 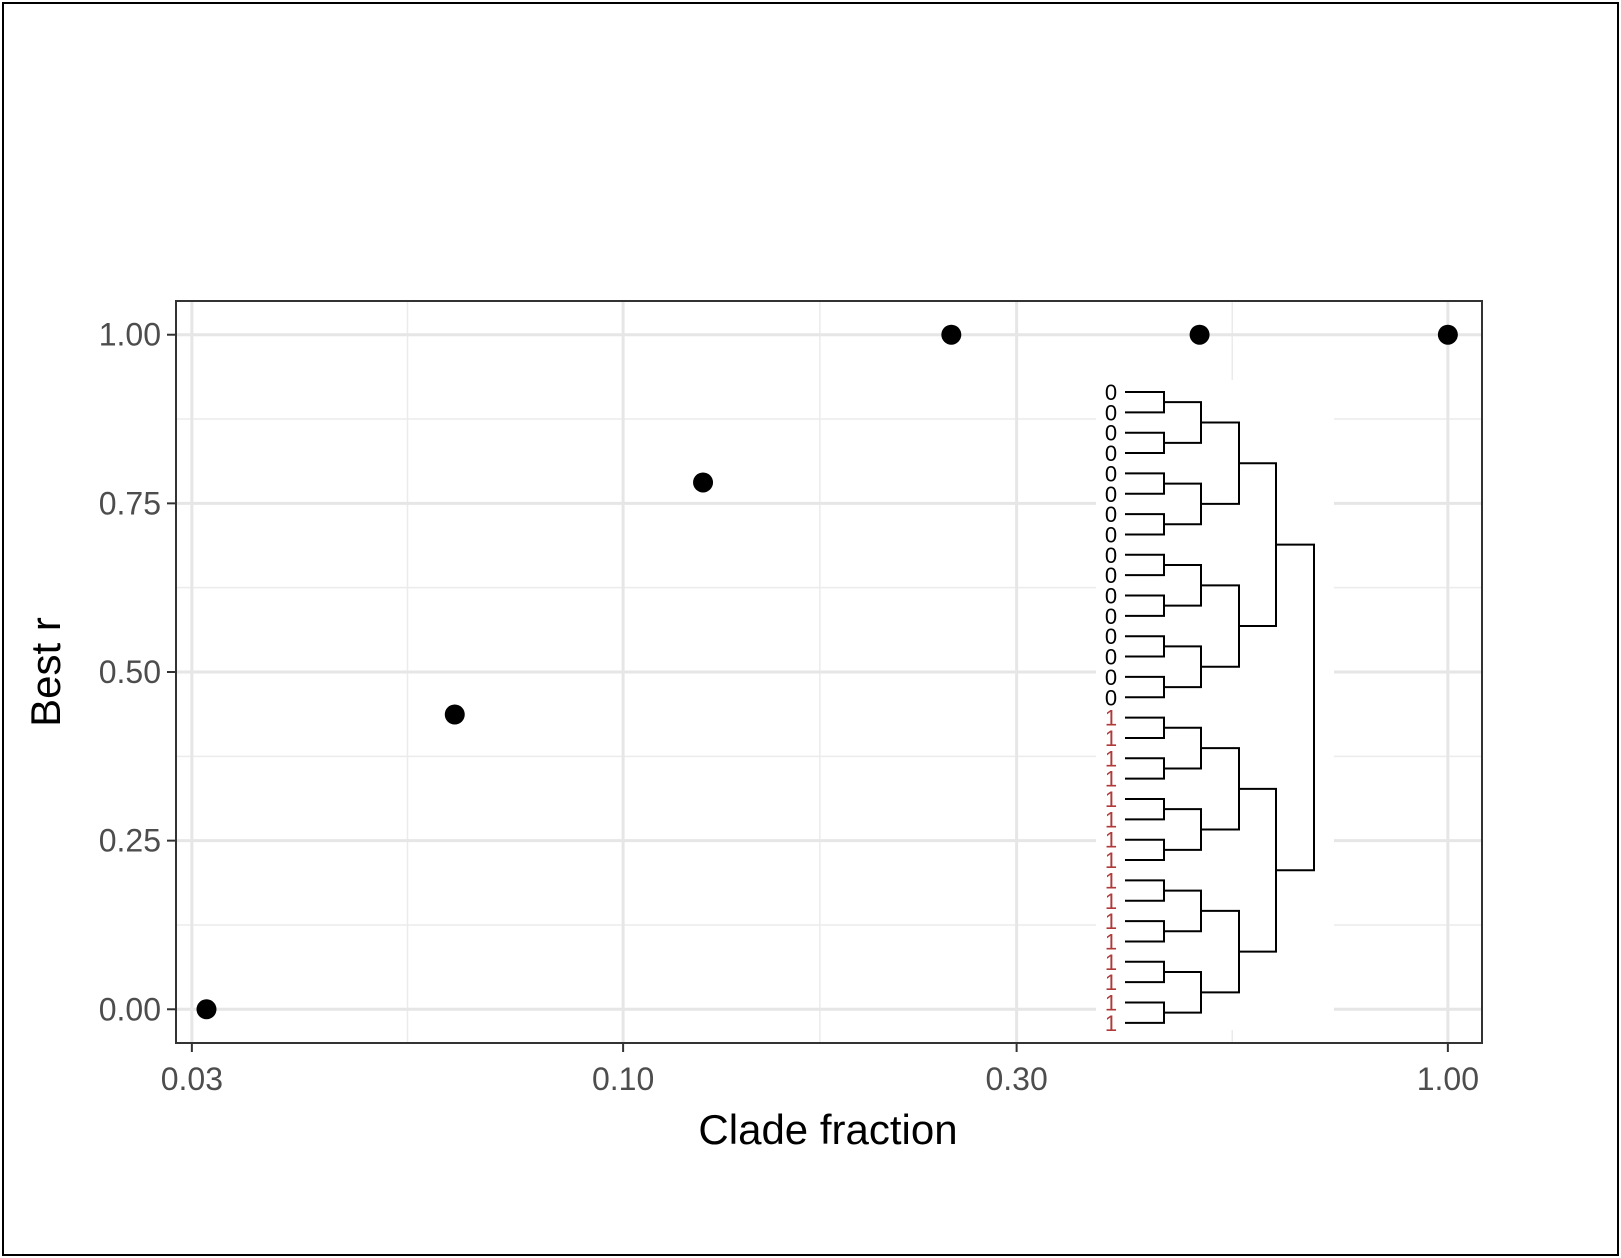 I want to click on y-axis: 0.00 0.25 0.50 0.75 1.00, so click(x=137, y=672).